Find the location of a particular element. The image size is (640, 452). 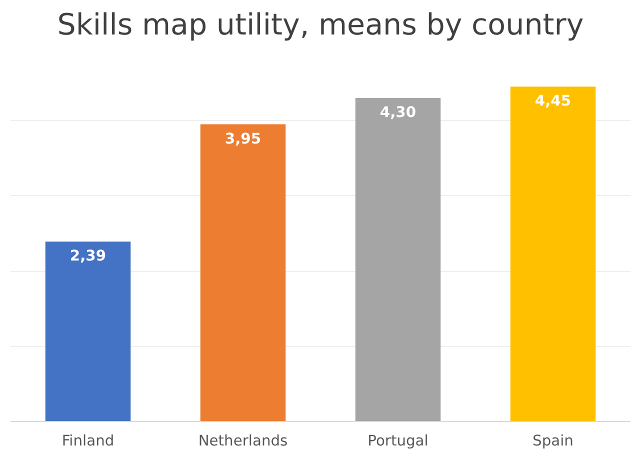

x-tick-label: Netherlands is located at coordinates (243, 441).